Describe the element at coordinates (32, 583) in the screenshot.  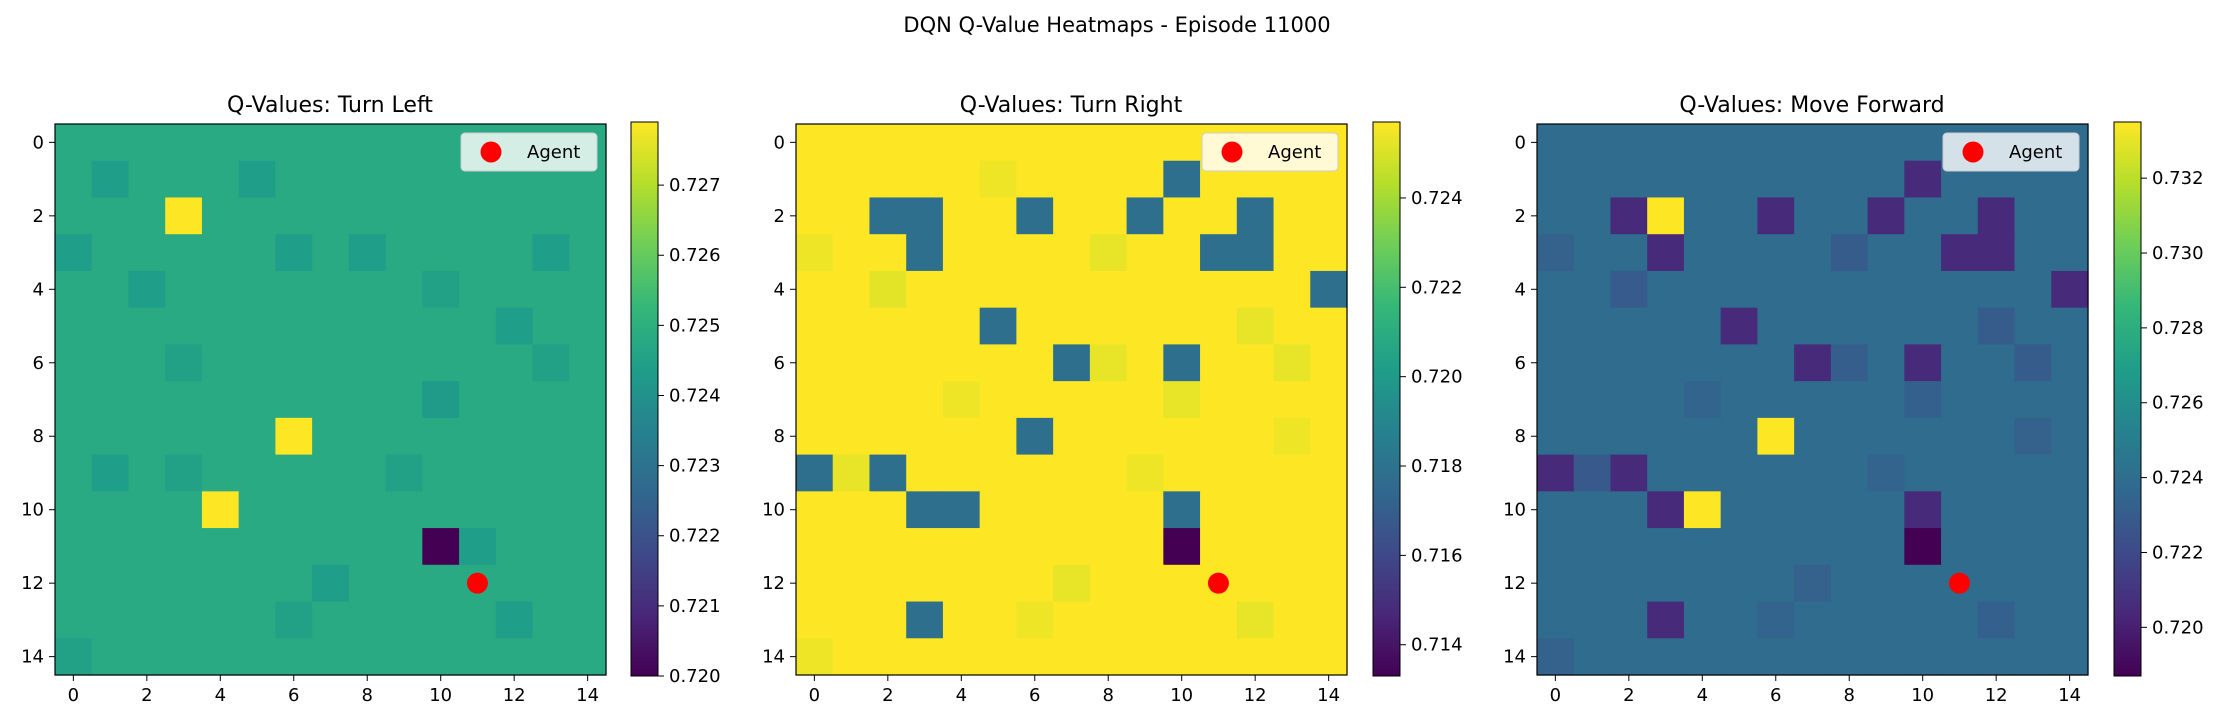
I see `y-tick-label: 12` at that location.